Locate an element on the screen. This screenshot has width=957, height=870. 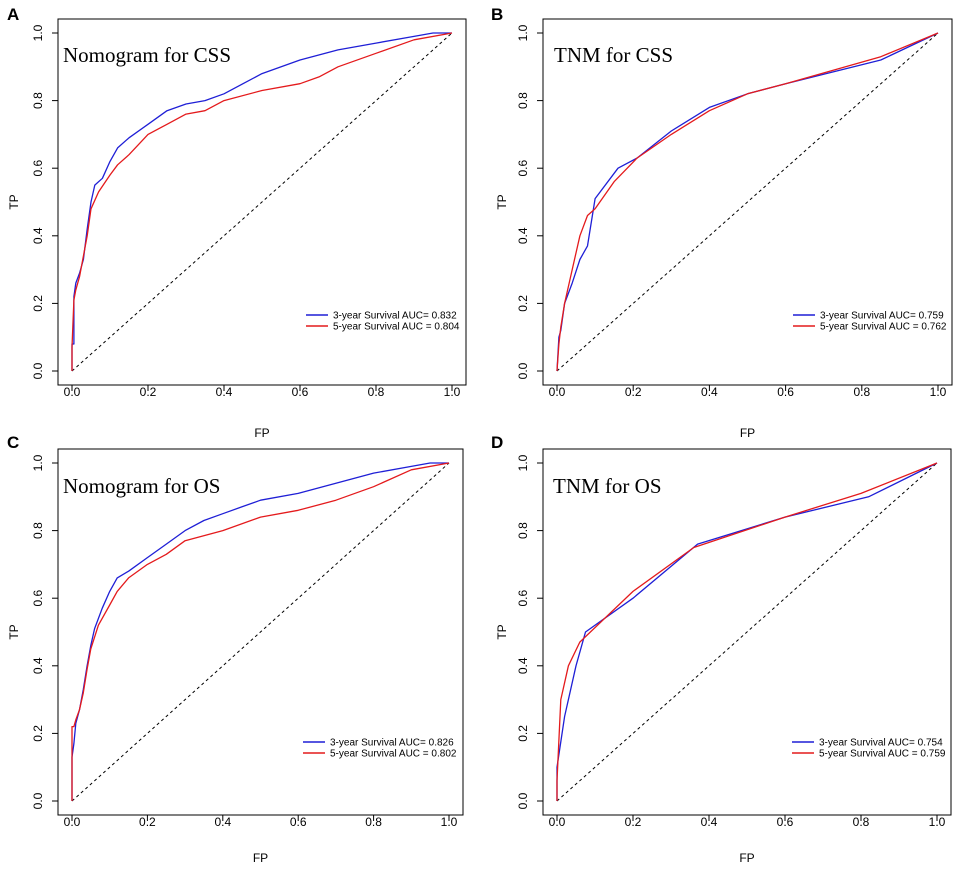
panel-letter: A is located at coordinates (13, 14).